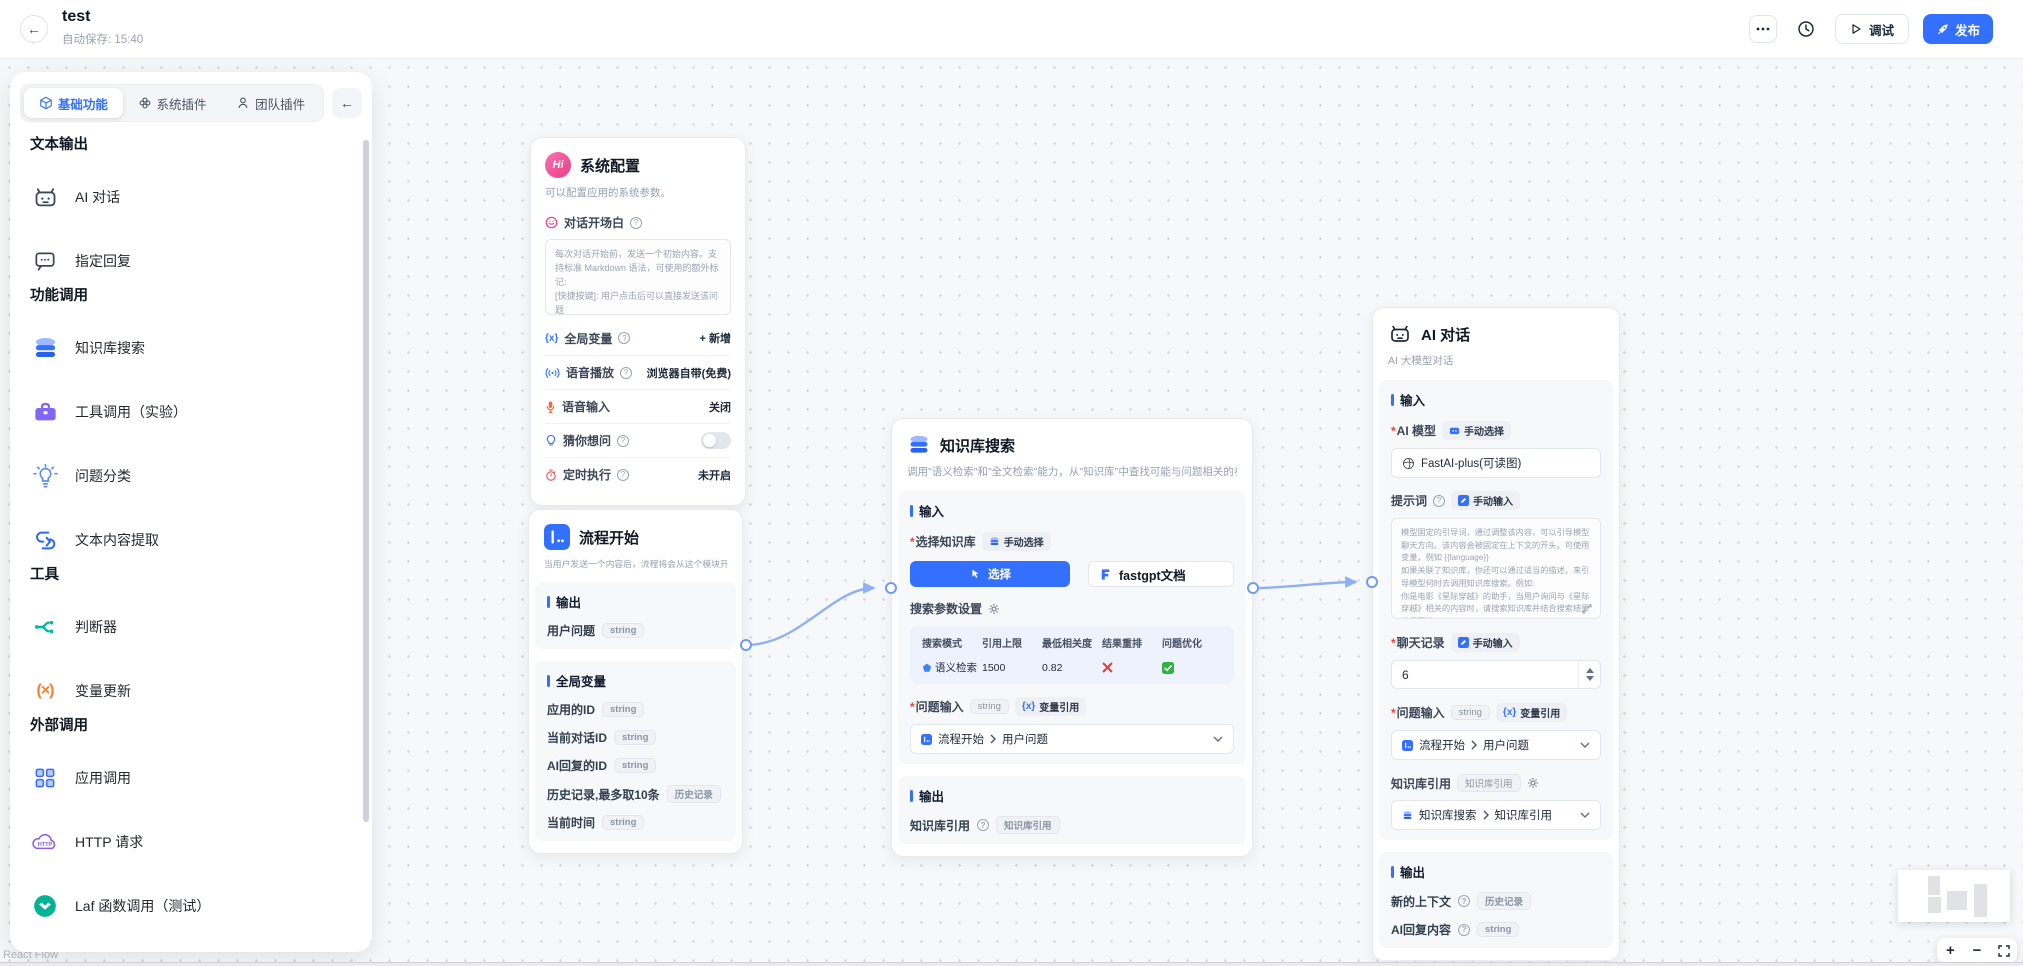 The width and height of the screenshot is (2023, 966). What do you see at coordinates (191, 691) in the screenshot?
I see `sidebar-item-variable-update: (×) 变量更新` at bounding box center [191, 691].